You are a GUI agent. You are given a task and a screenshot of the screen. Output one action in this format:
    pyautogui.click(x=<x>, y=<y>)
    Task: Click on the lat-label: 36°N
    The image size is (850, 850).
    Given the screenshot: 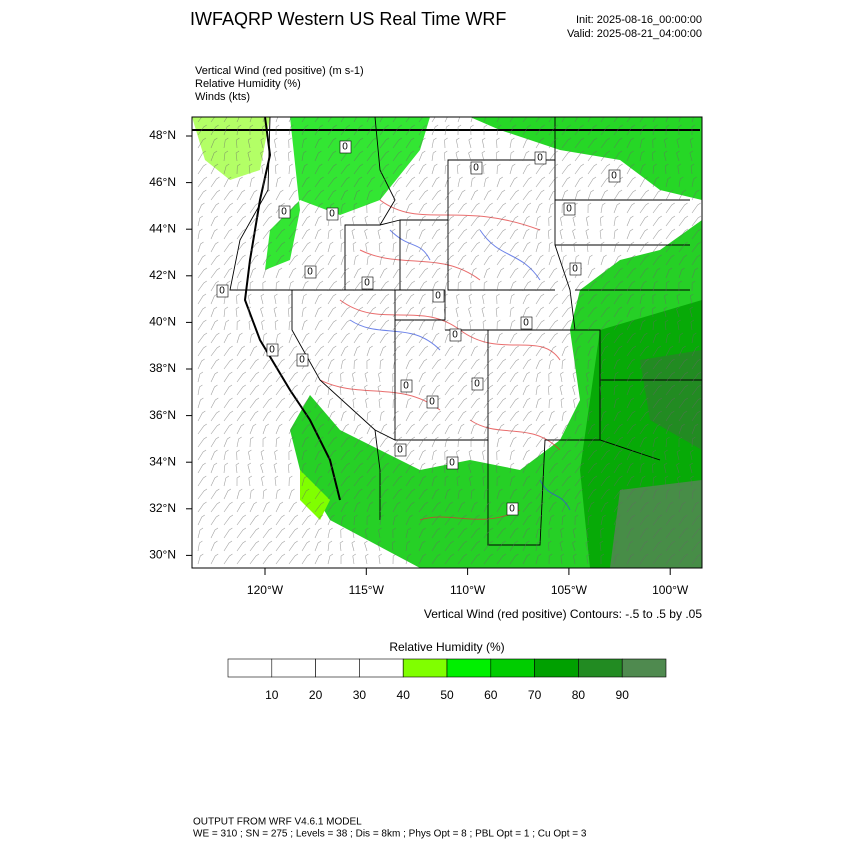 What is the action you would take?
    pyautogui.click(x=162, y=415)
    